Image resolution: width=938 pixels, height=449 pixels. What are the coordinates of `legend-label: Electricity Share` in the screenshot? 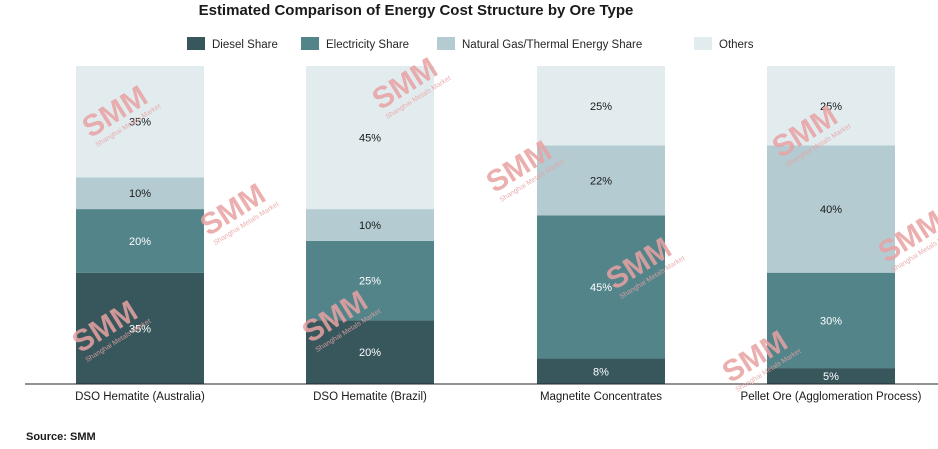 It's located at (367, 45).